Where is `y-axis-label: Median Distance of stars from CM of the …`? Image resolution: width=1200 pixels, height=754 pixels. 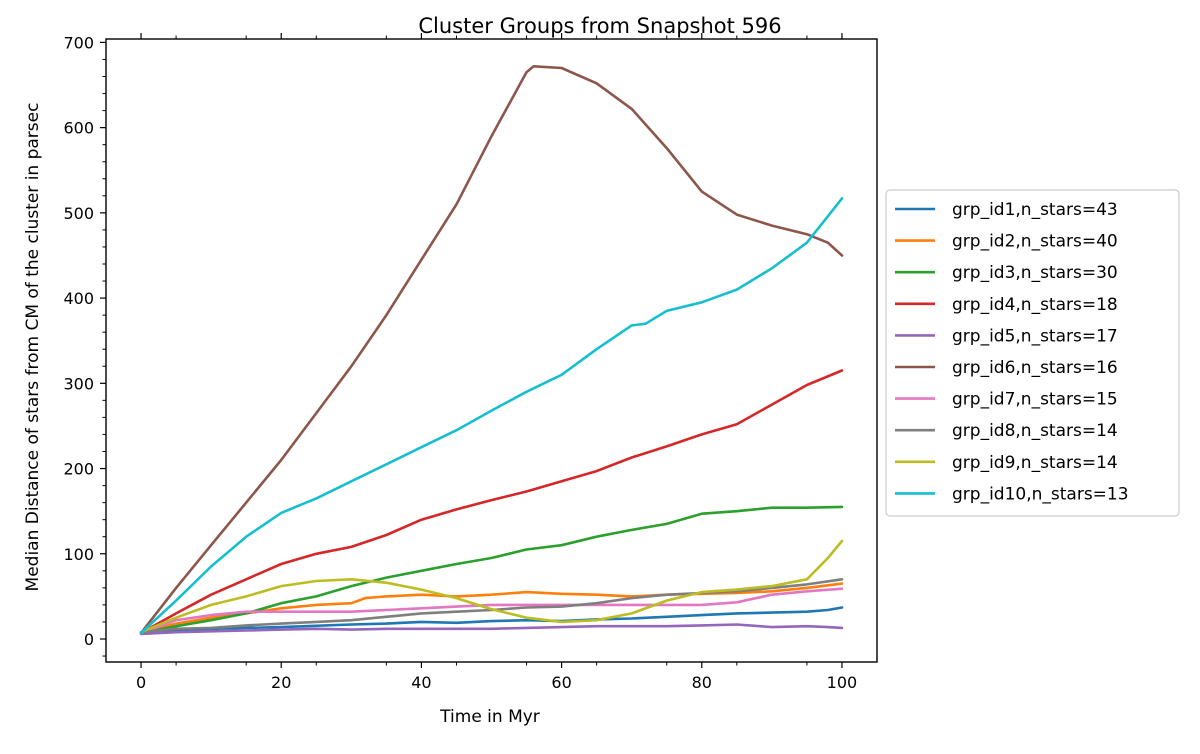 y-axis-label: Median Distance of stars from CM of the … is located at coordinates (33, 347).